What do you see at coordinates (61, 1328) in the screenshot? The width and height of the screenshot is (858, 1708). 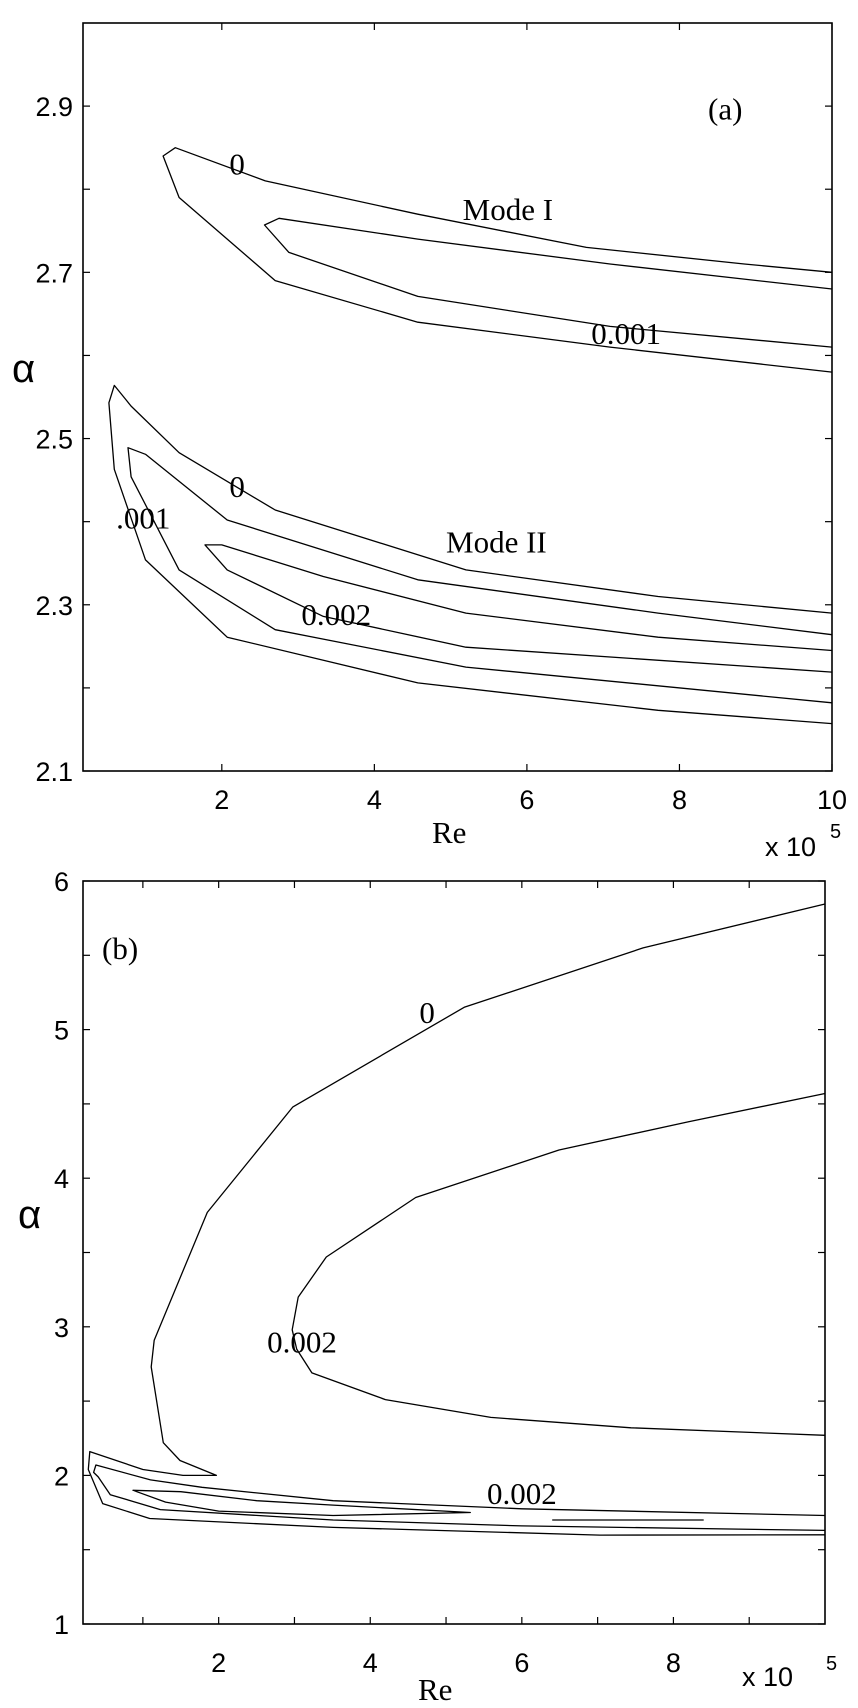 I see `y-tick-label: 3` at bounding box center [61, 1328].